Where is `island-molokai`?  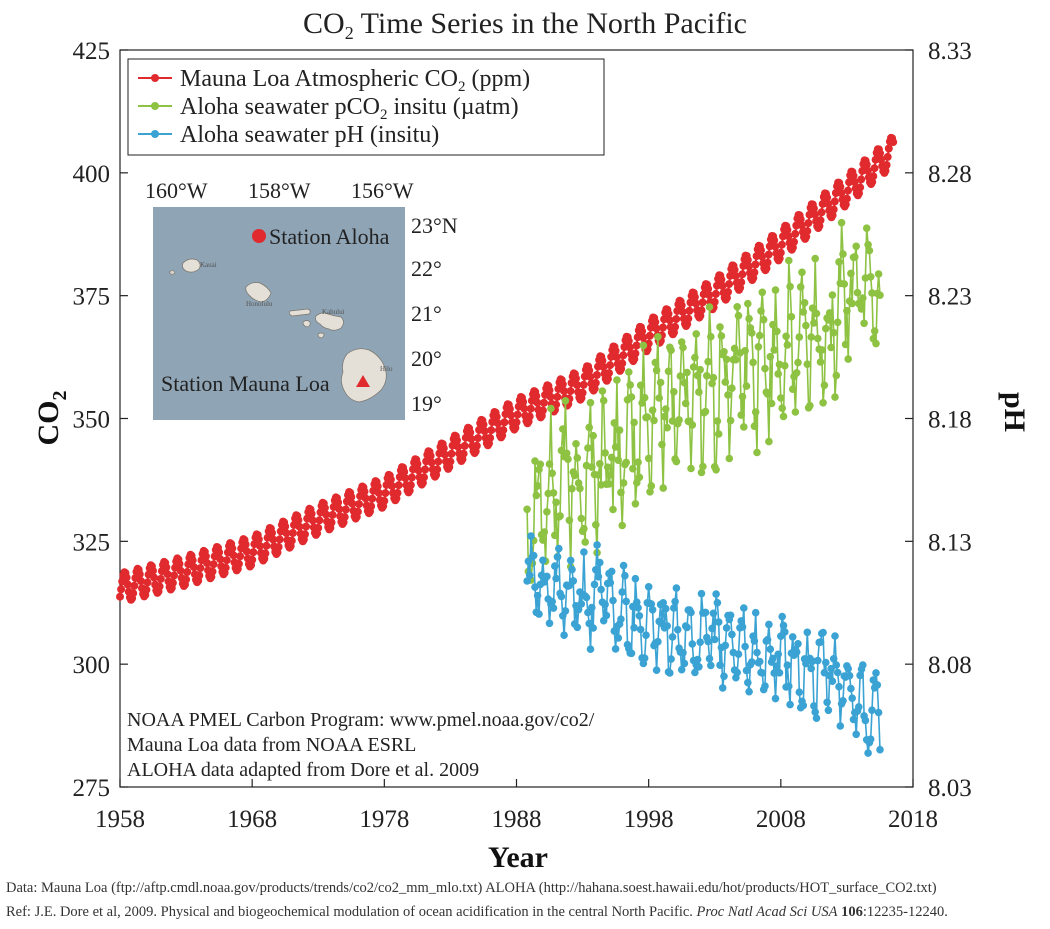 island-molokai is located at coordinates (299, 312).